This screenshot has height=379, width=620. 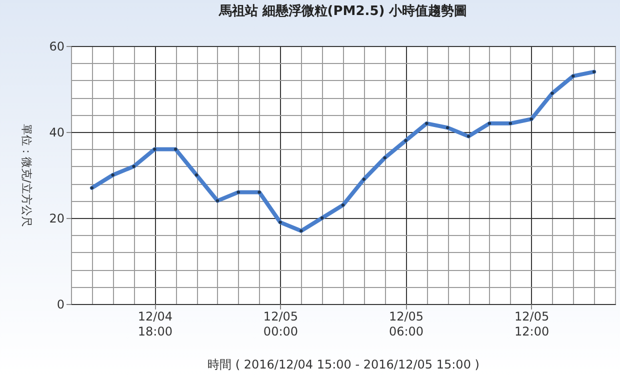 I want to click on x-tick-label: 12/05 06:00, so click(x=406, y=324).